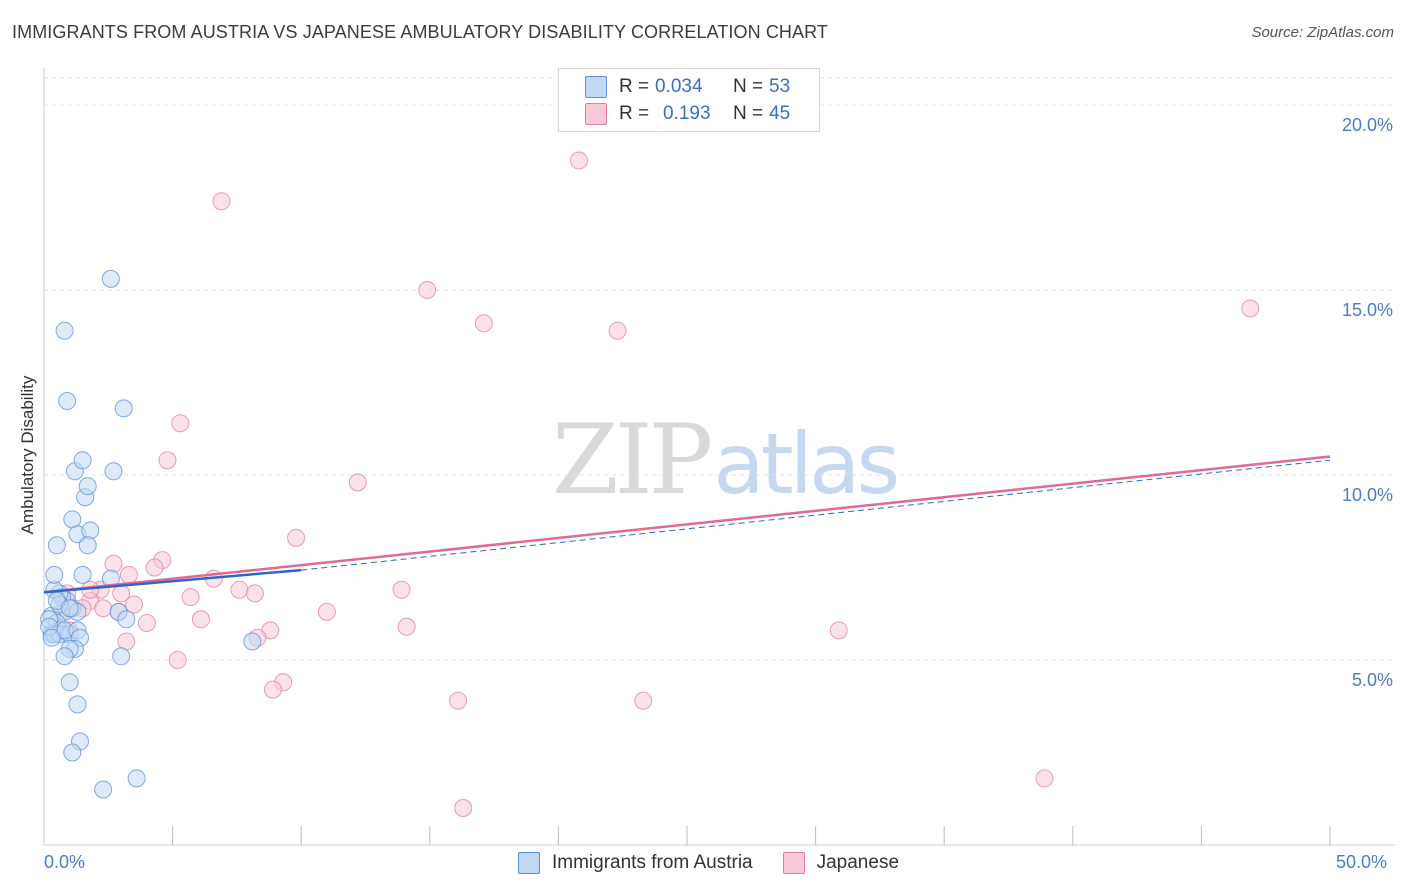 The image size is (1406, 892). I want to click on y-tick-label: 15.0%, so click(1367, 310).